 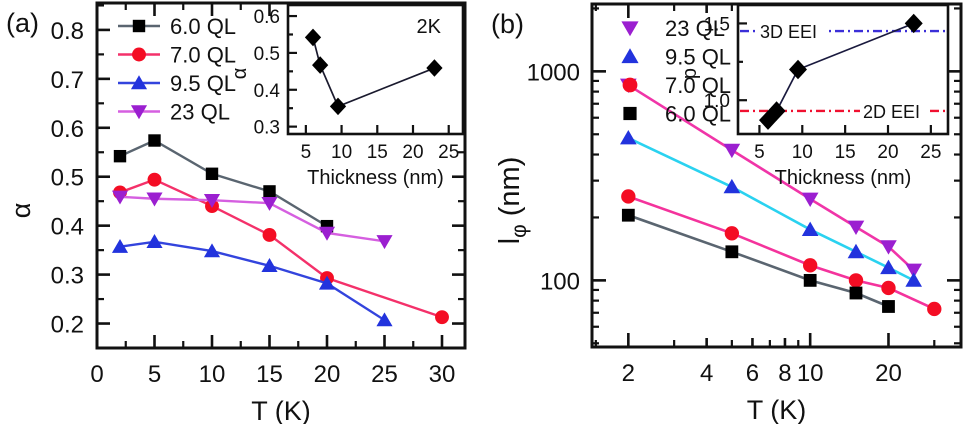 What do you see at coordinates (507, 24) in the screenshot?
I see `panel-b-label: (b)` at bounding box center [507, 24].